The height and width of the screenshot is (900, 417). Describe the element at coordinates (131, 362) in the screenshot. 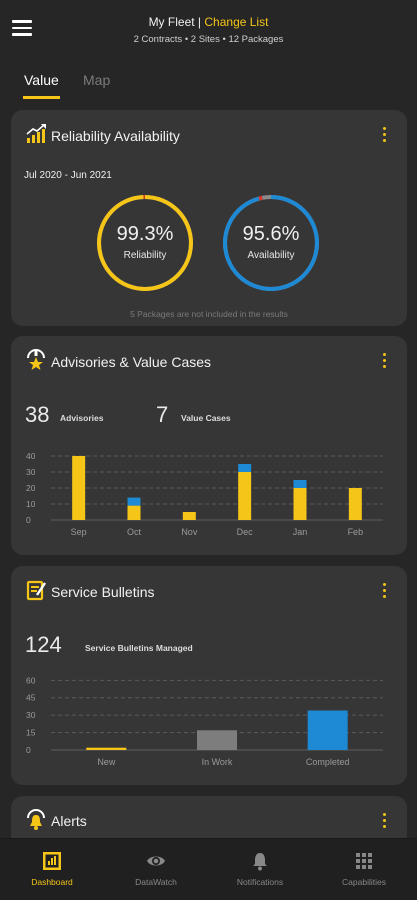

I see `advisories-card-title: Advisories & Value Cases` at that location.